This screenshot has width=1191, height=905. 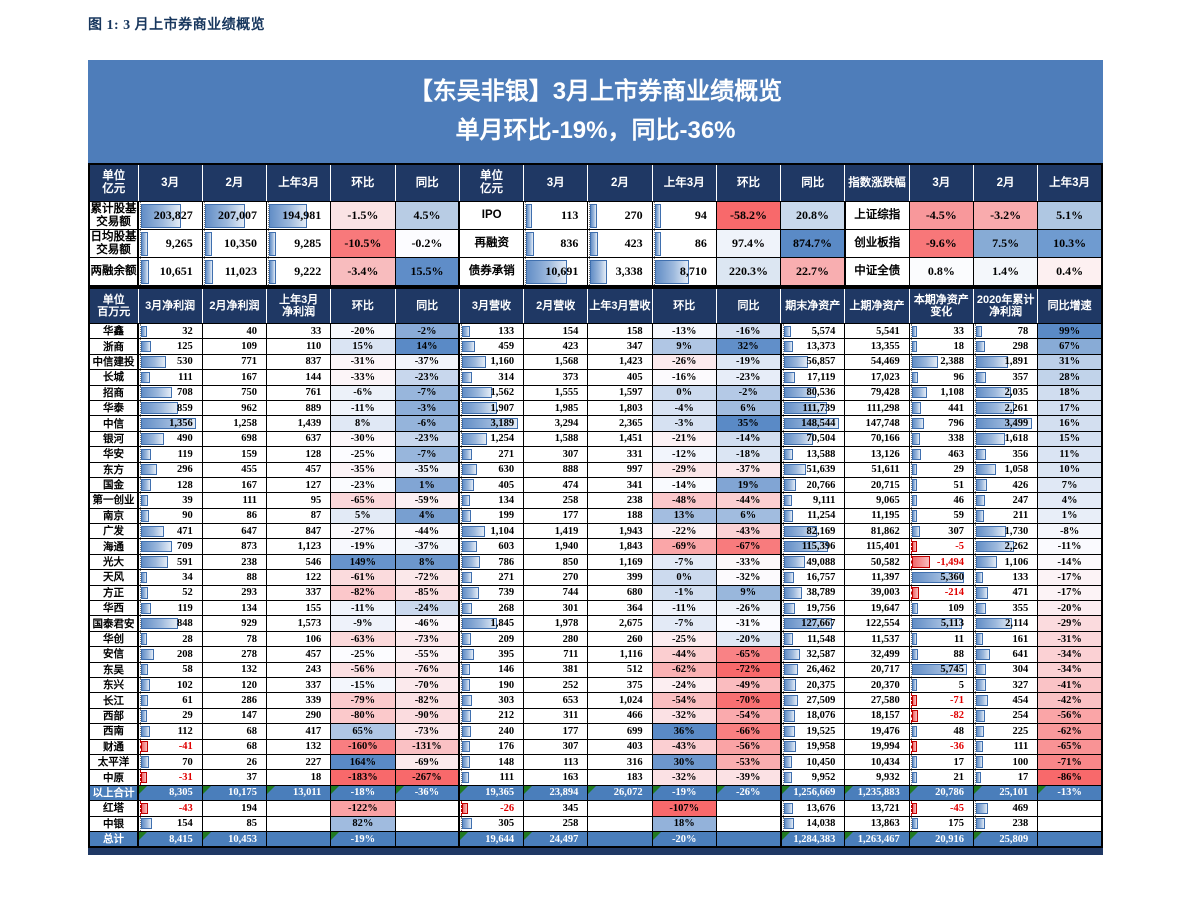 What do you see at coordinates (1005, 623) in the screenshot?
I see `data-cell: 2,114` at bounding box center [1005, 623].